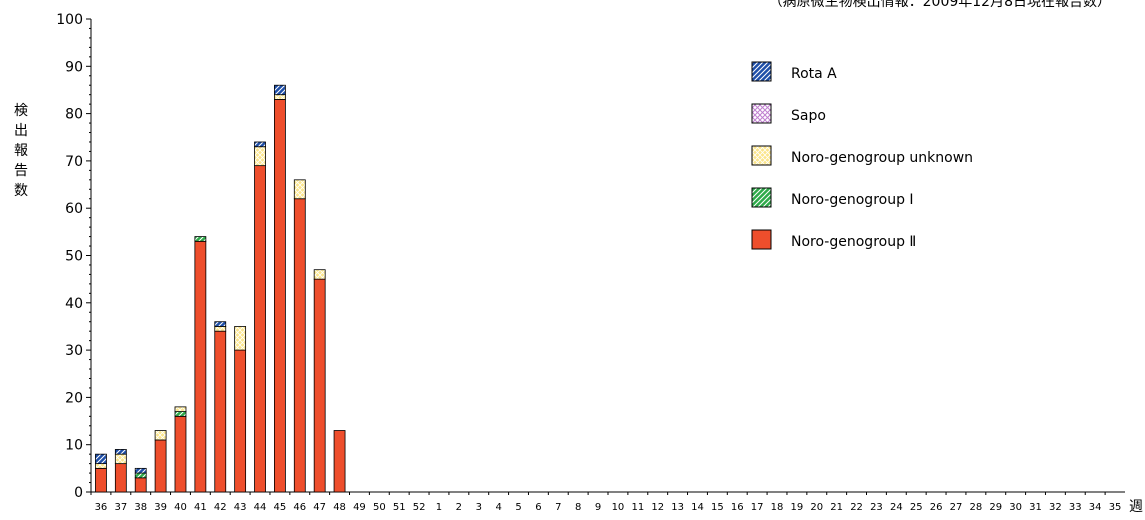 The height and width of the screenshot is (520, 1145). What do you see at coordinates (69, 20) in the screenshot?
I see `y-tick-label: 100` at bounding box center [69, 20].